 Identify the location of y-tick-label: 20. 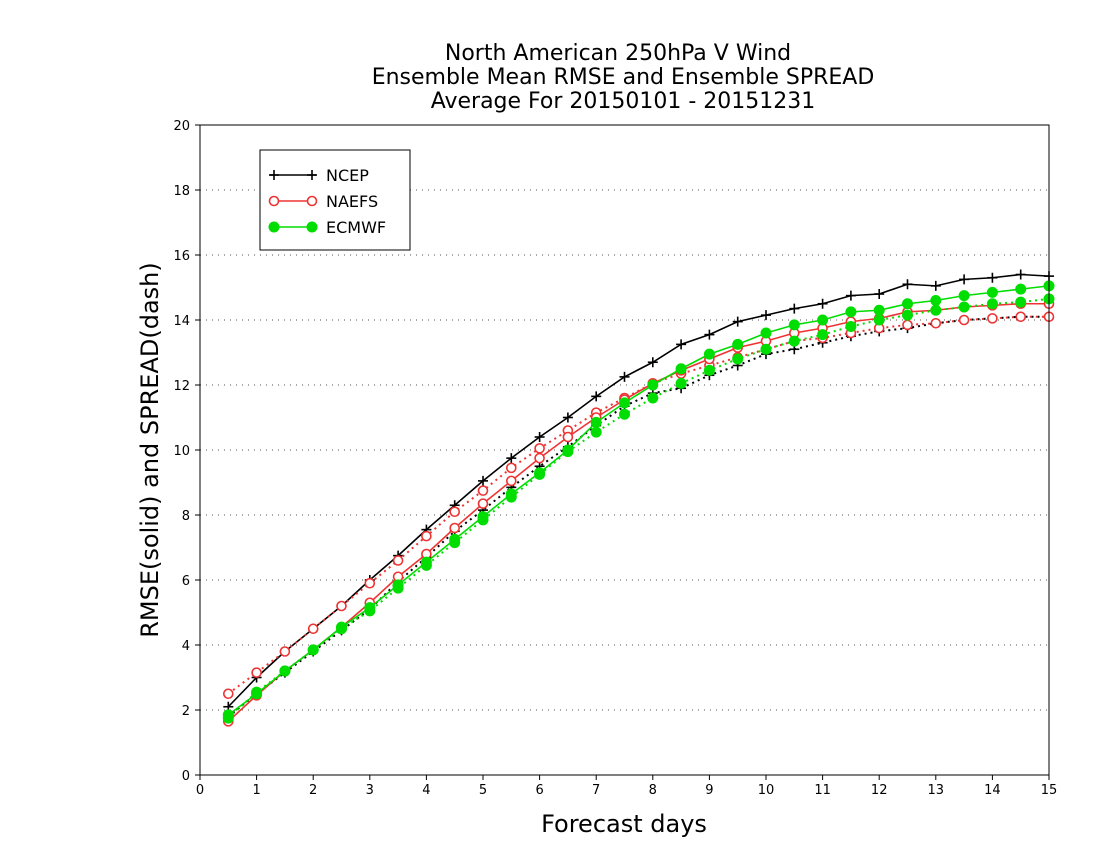
(181, 126).